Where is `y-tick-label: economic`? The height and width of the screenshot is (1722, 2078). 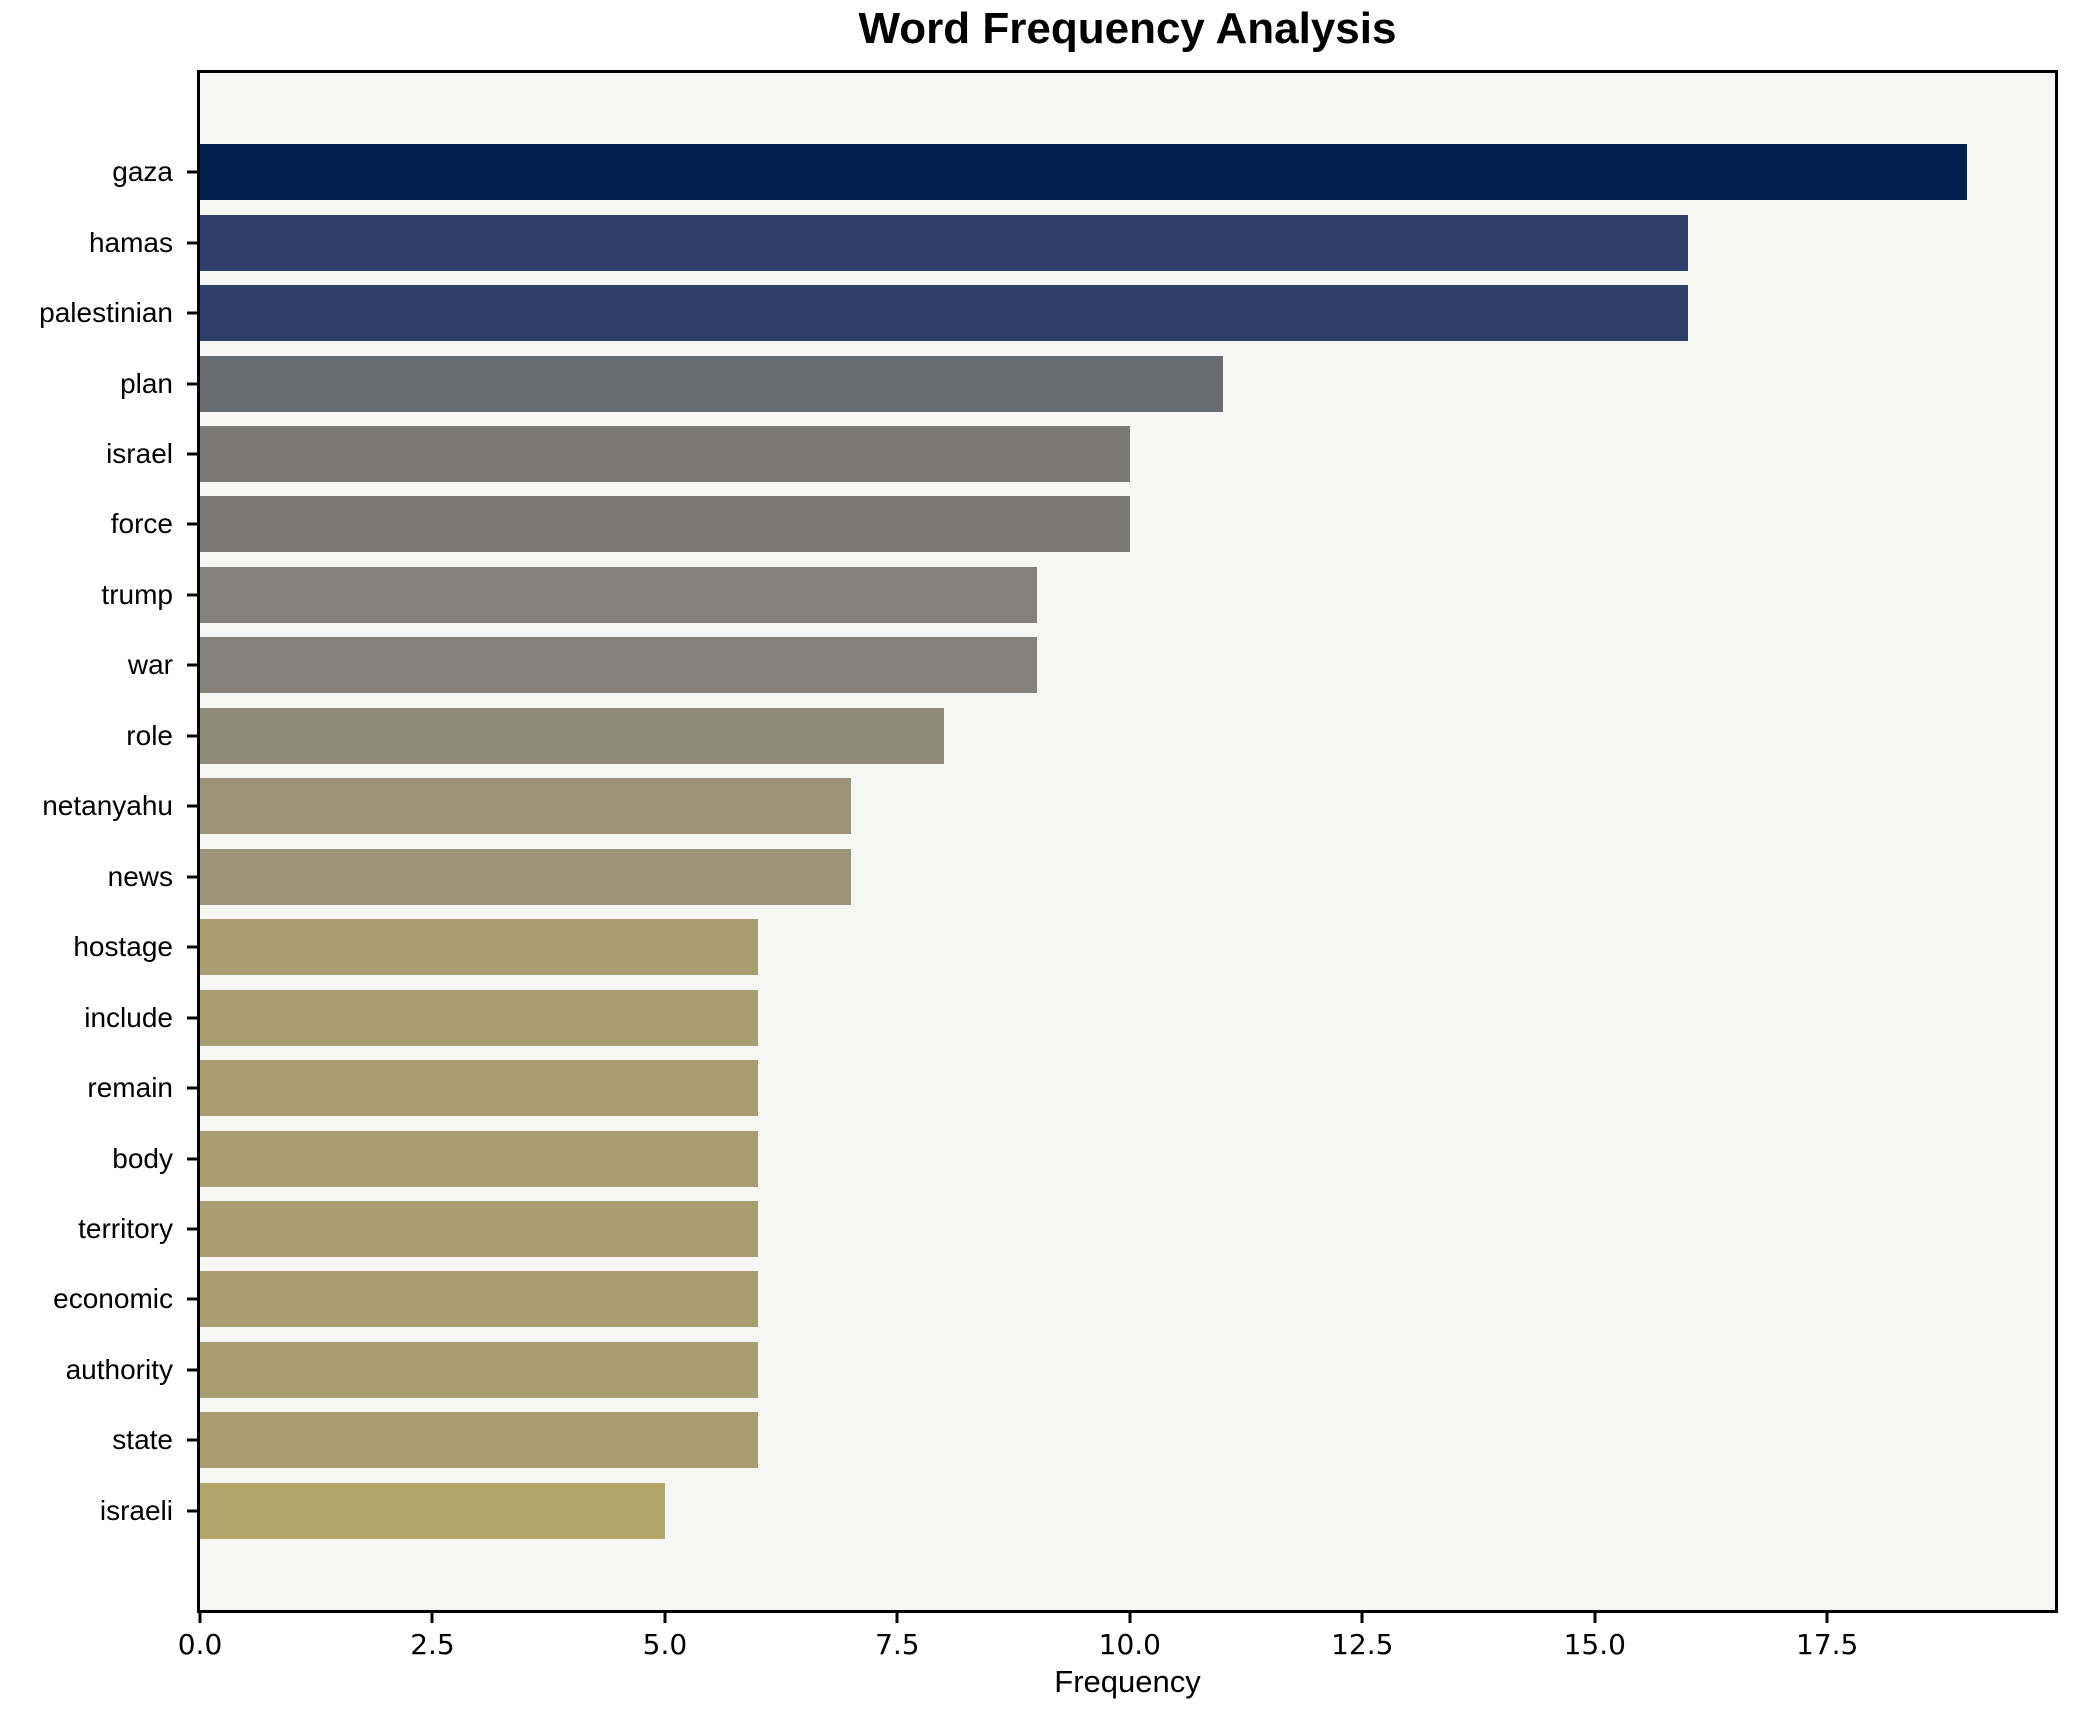 y-tick-label: economic is located at coordinates (113, 1299).